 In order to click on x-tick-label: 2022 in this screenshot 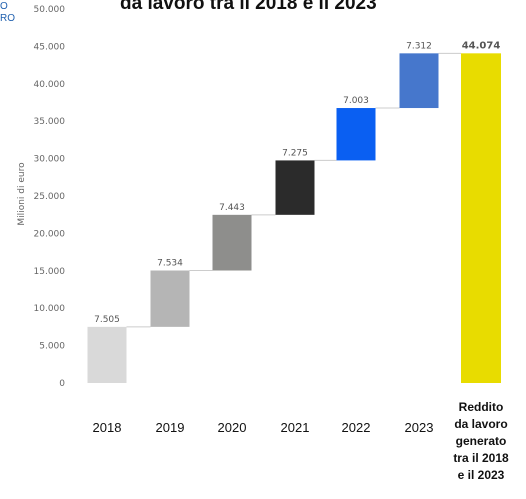, I will do `click(356, 427)`.